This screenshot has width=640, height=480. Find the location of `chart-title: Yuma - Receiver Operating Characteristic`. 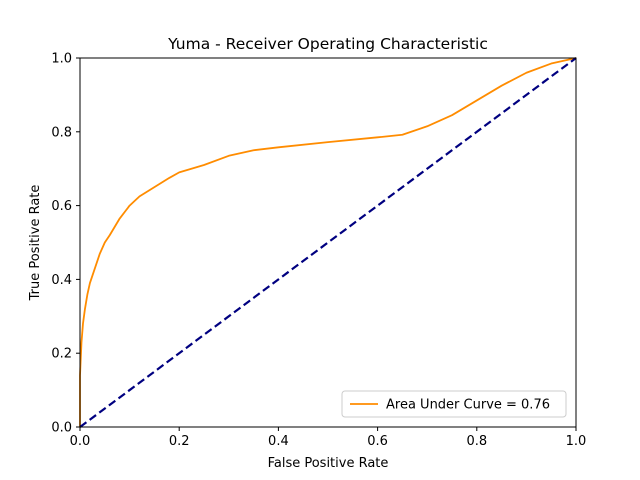

chart-title: Yuma - Receiver Operating Characteristic is located at coordinates (327, 44).